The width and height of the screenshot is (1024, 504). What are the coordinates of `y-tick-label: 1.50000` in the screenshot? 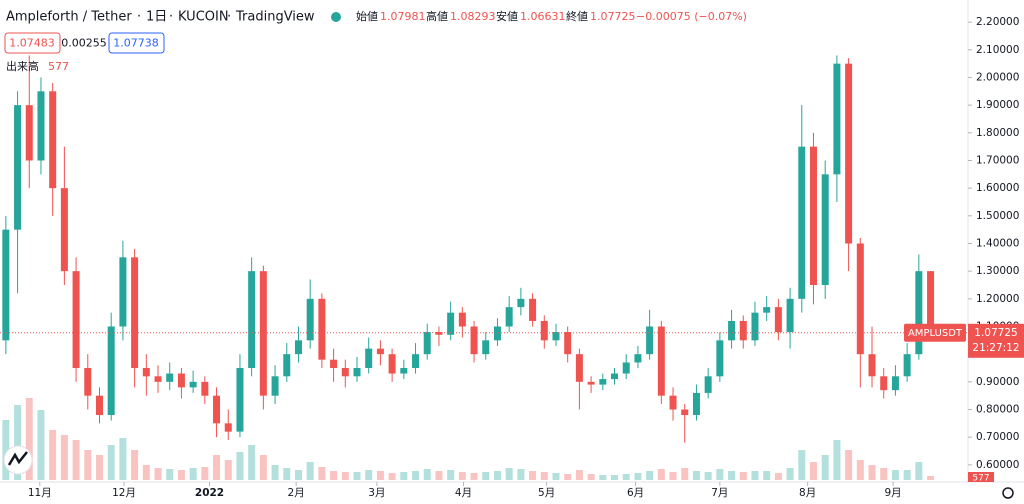 It's located at (997, 216).